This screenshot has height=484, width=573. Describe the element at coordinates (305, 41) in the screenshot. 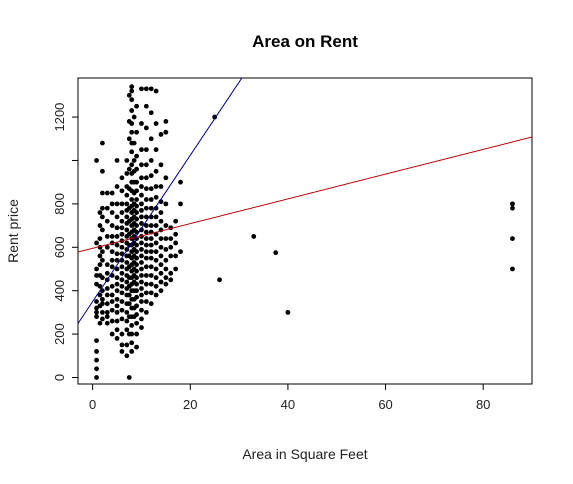

I see `chart-title: Area on Rent` at that location.